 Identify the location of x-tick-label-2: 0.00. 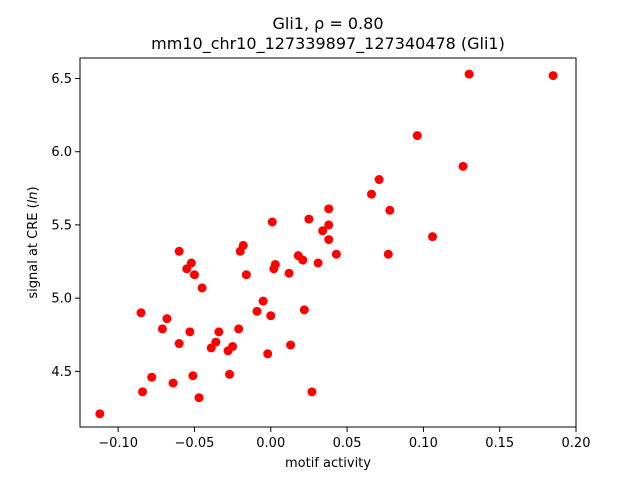
(270, 443).